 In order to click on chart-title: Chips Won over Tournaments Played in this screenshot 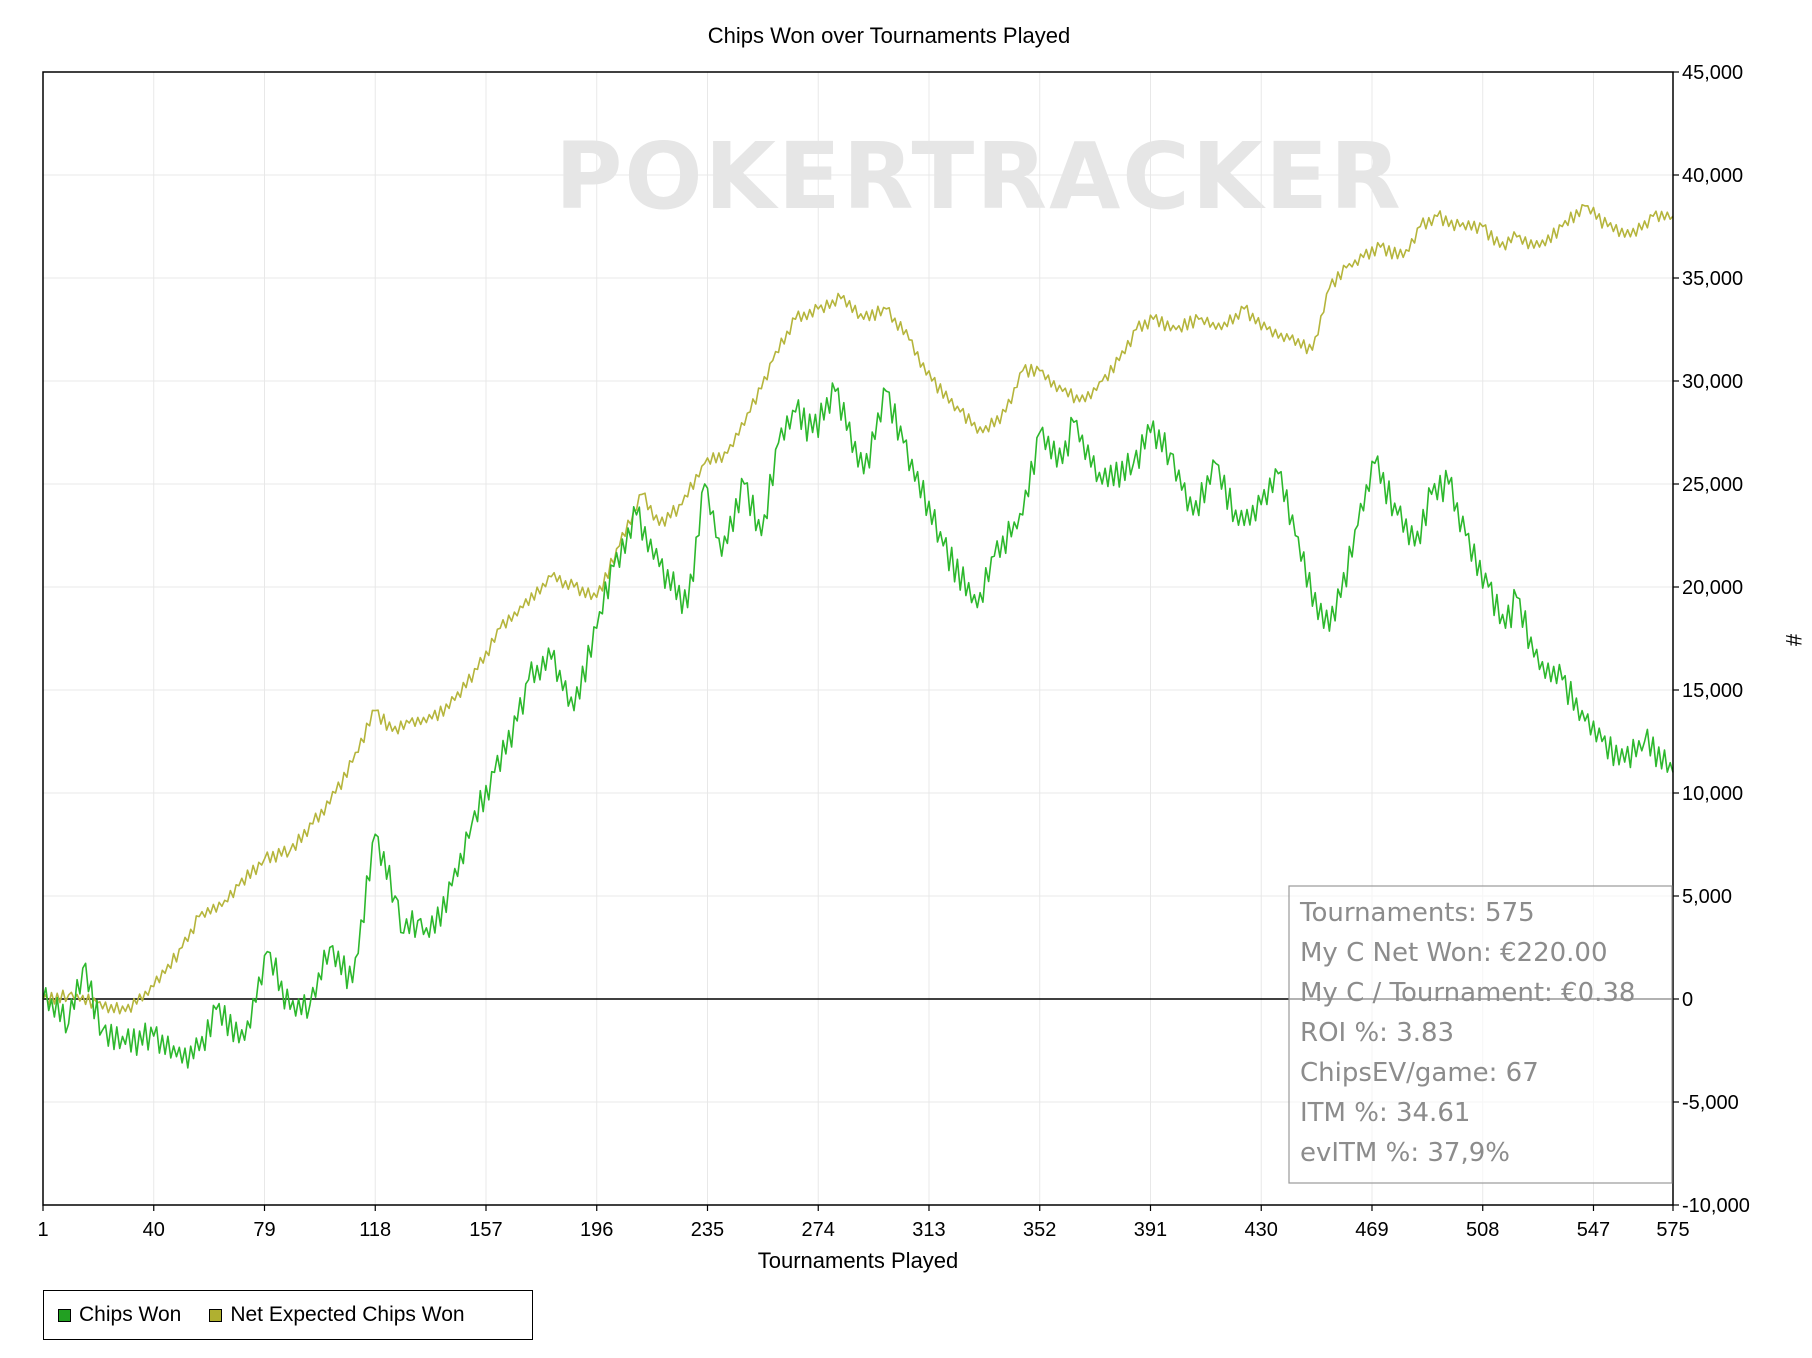, I will do `click(889, 35)`.